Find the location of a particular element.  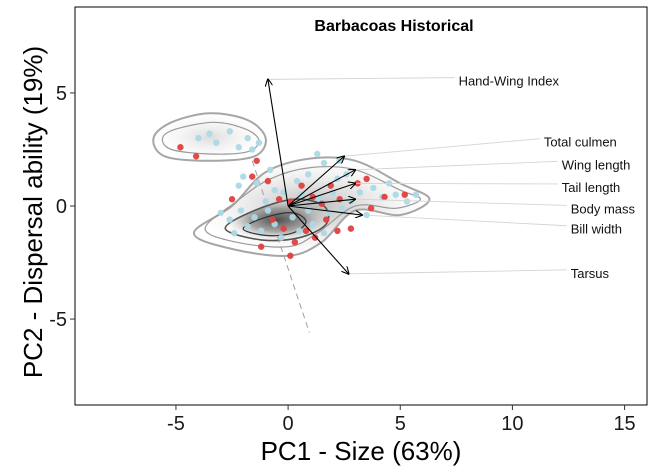

loading-wing-length-leader is located at coordinates (456, 165).